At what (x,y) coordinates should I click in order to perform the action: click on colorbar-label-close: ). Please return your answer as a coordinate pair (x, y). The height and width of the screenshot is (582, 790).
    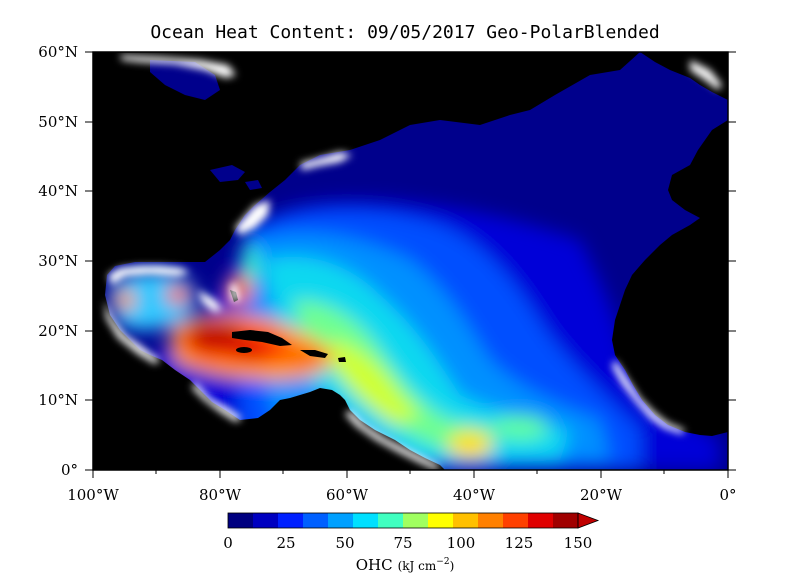
    Looking at the image, I should click on (452, 566).